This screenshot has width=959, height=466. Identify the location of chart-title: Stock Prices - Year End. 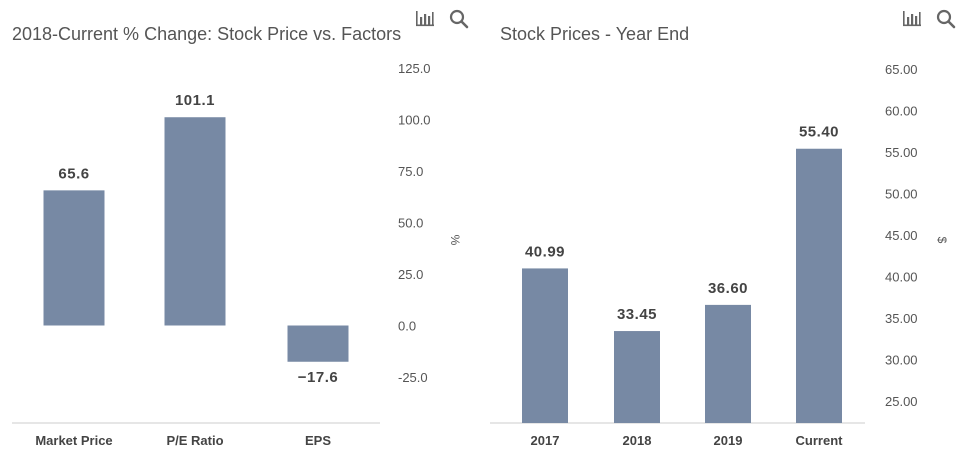
(595, 34).